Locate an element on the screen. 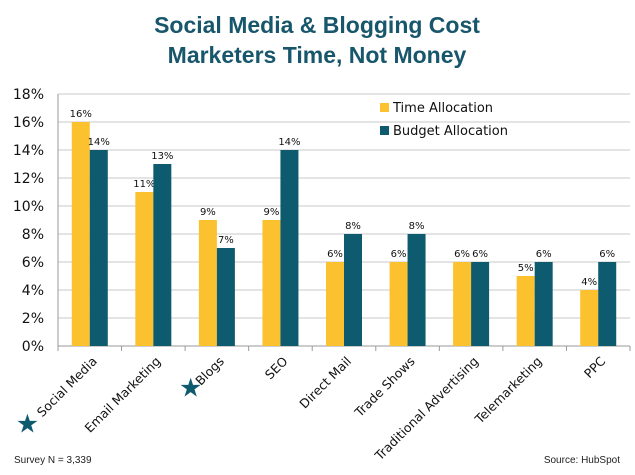 The width and height of the screenshot is (635, 475). legend-swatch-time is located at coordinates (384, 107).